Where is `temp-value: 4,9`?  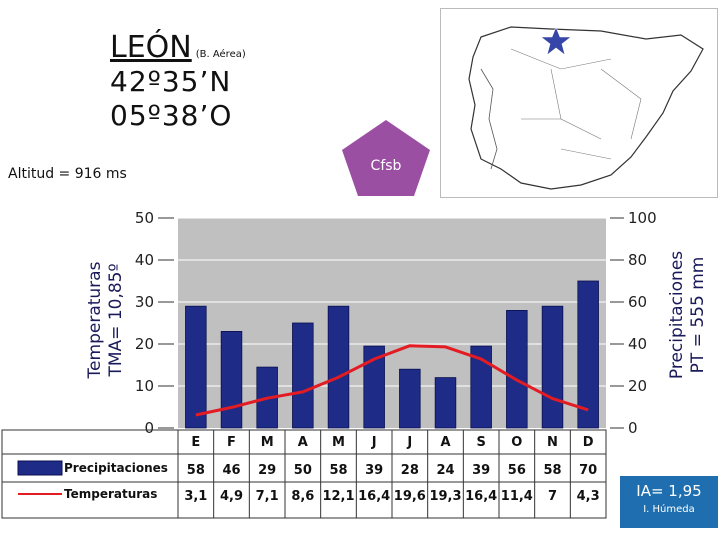
temp-value: 4,9 is located at coordinates (231, 496).